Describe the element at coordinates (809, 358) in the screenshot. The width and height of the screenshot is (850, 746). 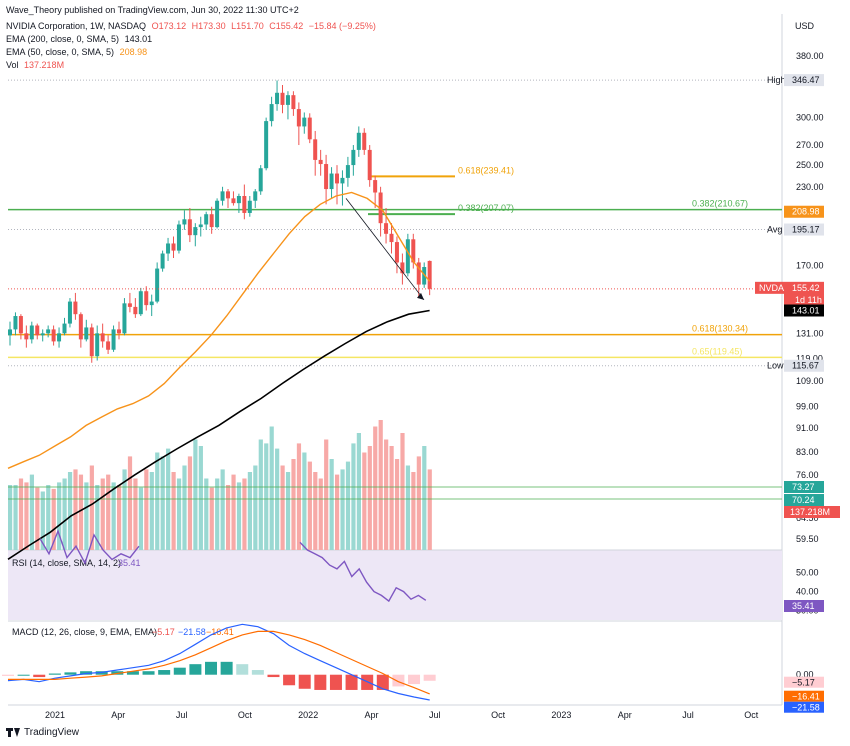
I see `y-tick-label: 119.00` at that location.